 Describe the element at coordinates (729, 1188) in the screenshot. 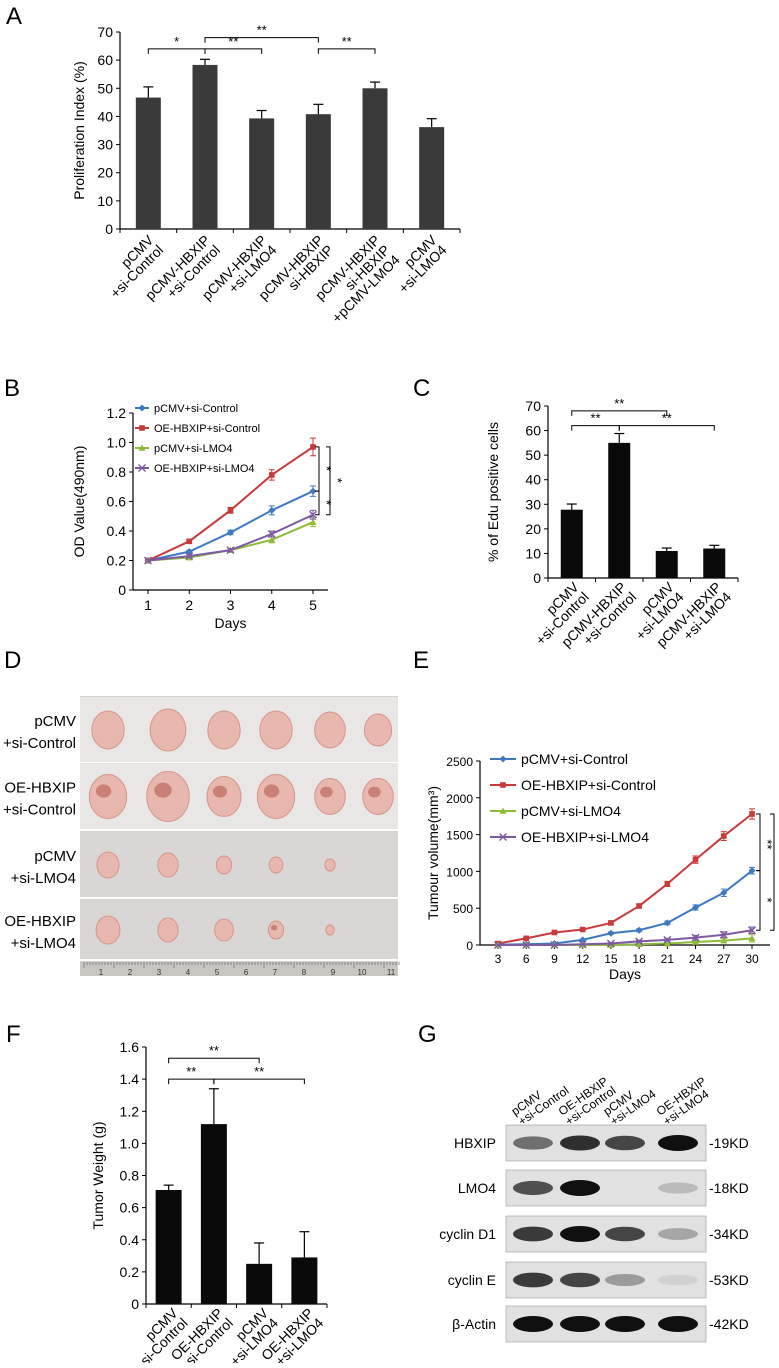

I see `molecular-weight-label: -18KD` at that location.